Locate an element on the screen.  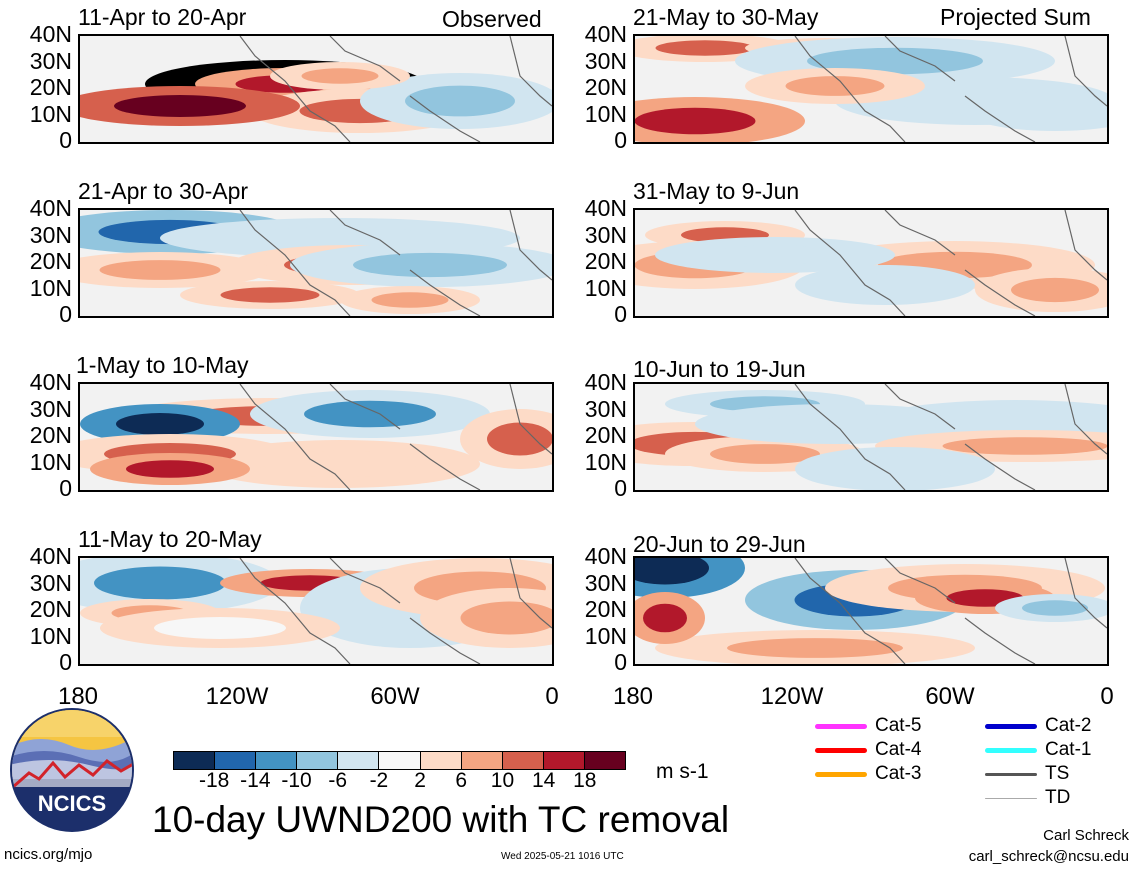
panel-title-right-2: 31-May to 9-Jun is located at coordinates (716, 191).